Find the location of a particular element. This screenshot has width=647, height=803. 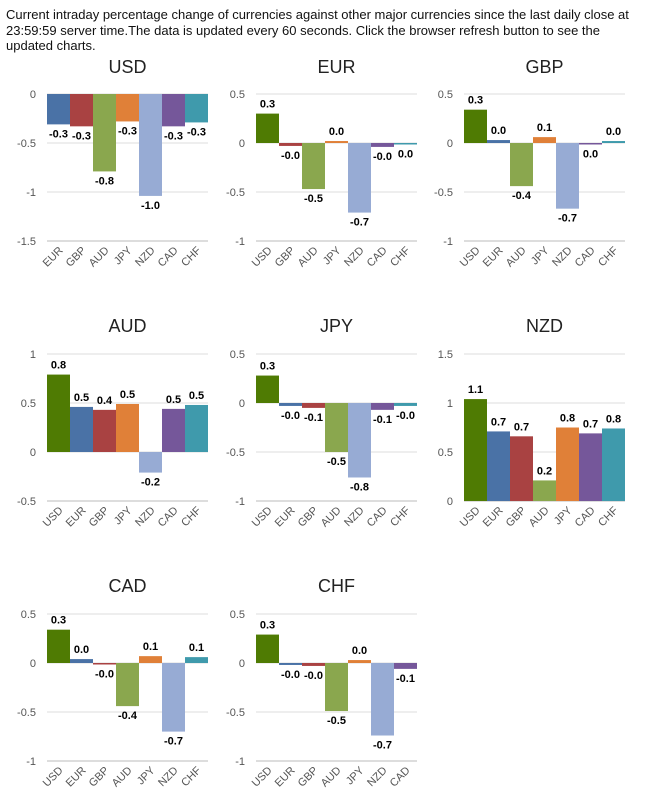

y-tick-label: 1 is located at coordinates (450, 404).